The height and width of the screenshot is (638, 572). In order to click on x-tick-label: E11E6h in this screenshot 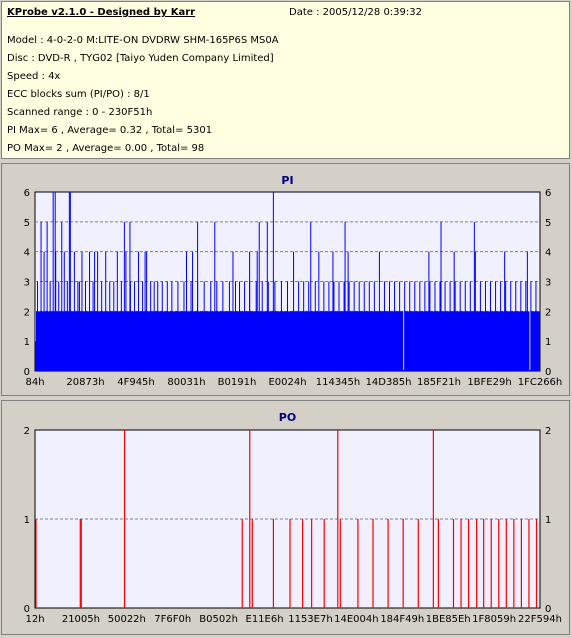, I will do `click(265, 619)`.